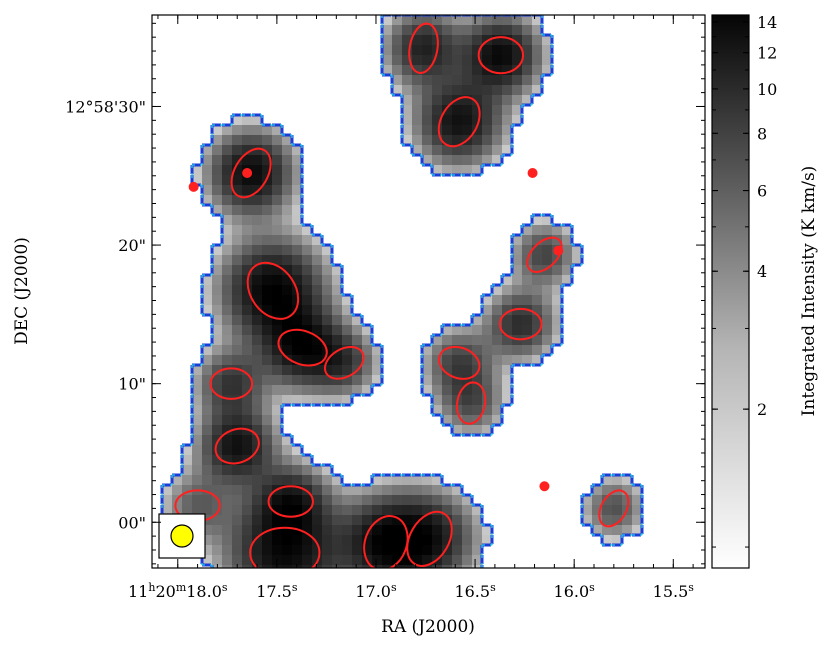  I want to click on colorbar: 2 4 6 8 10 12 14 Integrated Intensity (K km/s), so click(765, 291).